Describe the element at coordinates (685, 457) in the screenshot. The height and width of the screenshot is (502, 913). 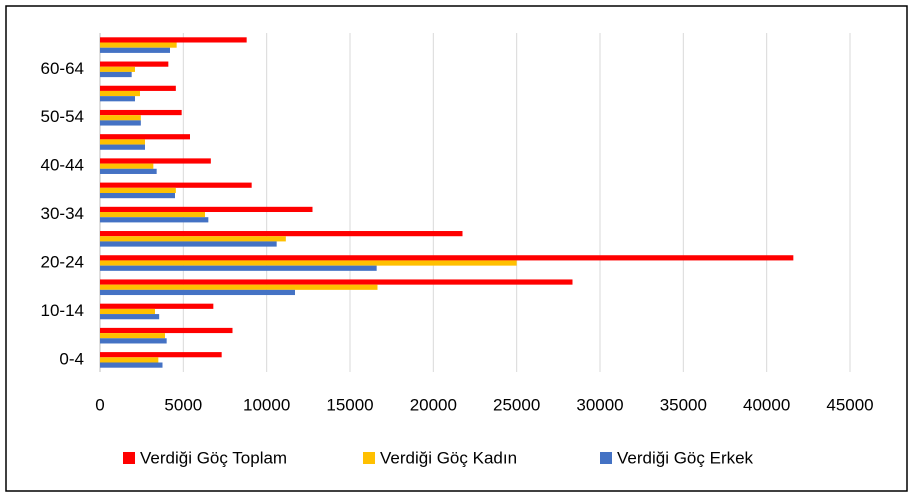
I see `legend-label: Verdiği Göç Erkek` at that location.